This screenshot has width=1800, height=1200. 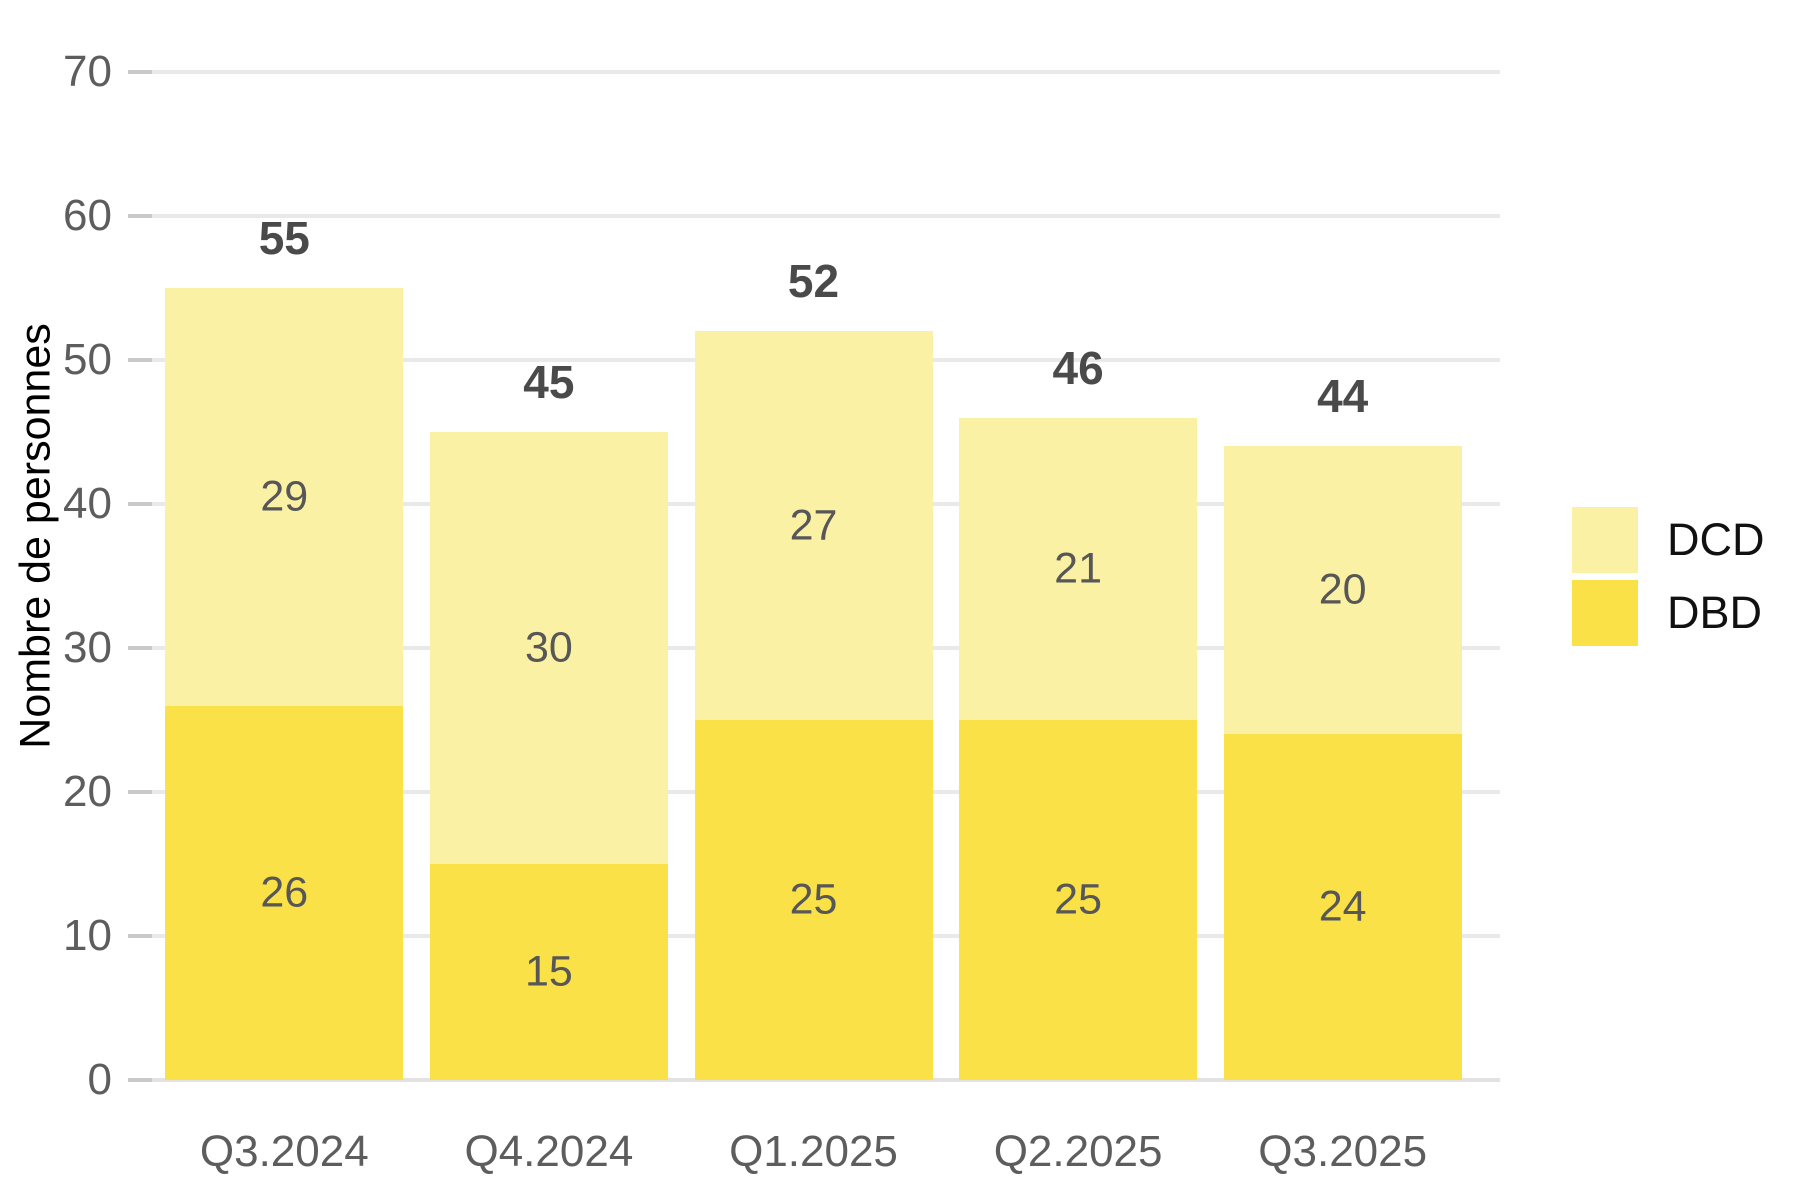 I want to click on segment-value-dbd-Q1.2025: 25, so click(x=813, y=899).